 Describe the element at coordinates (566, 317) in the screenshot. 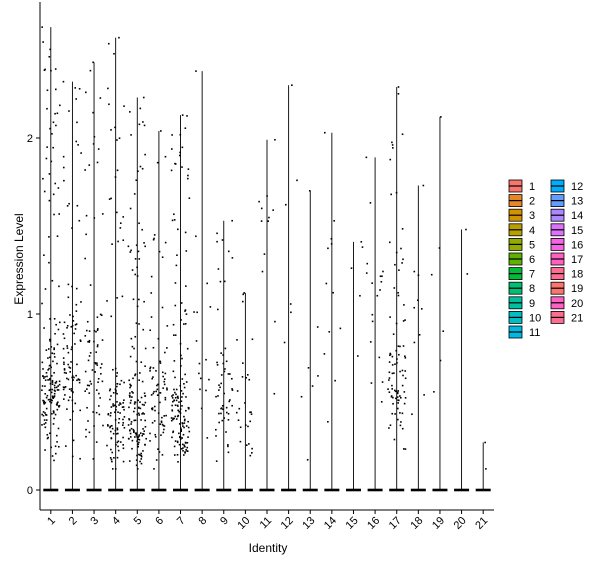

I see `legend-item-21: 21` at that location.